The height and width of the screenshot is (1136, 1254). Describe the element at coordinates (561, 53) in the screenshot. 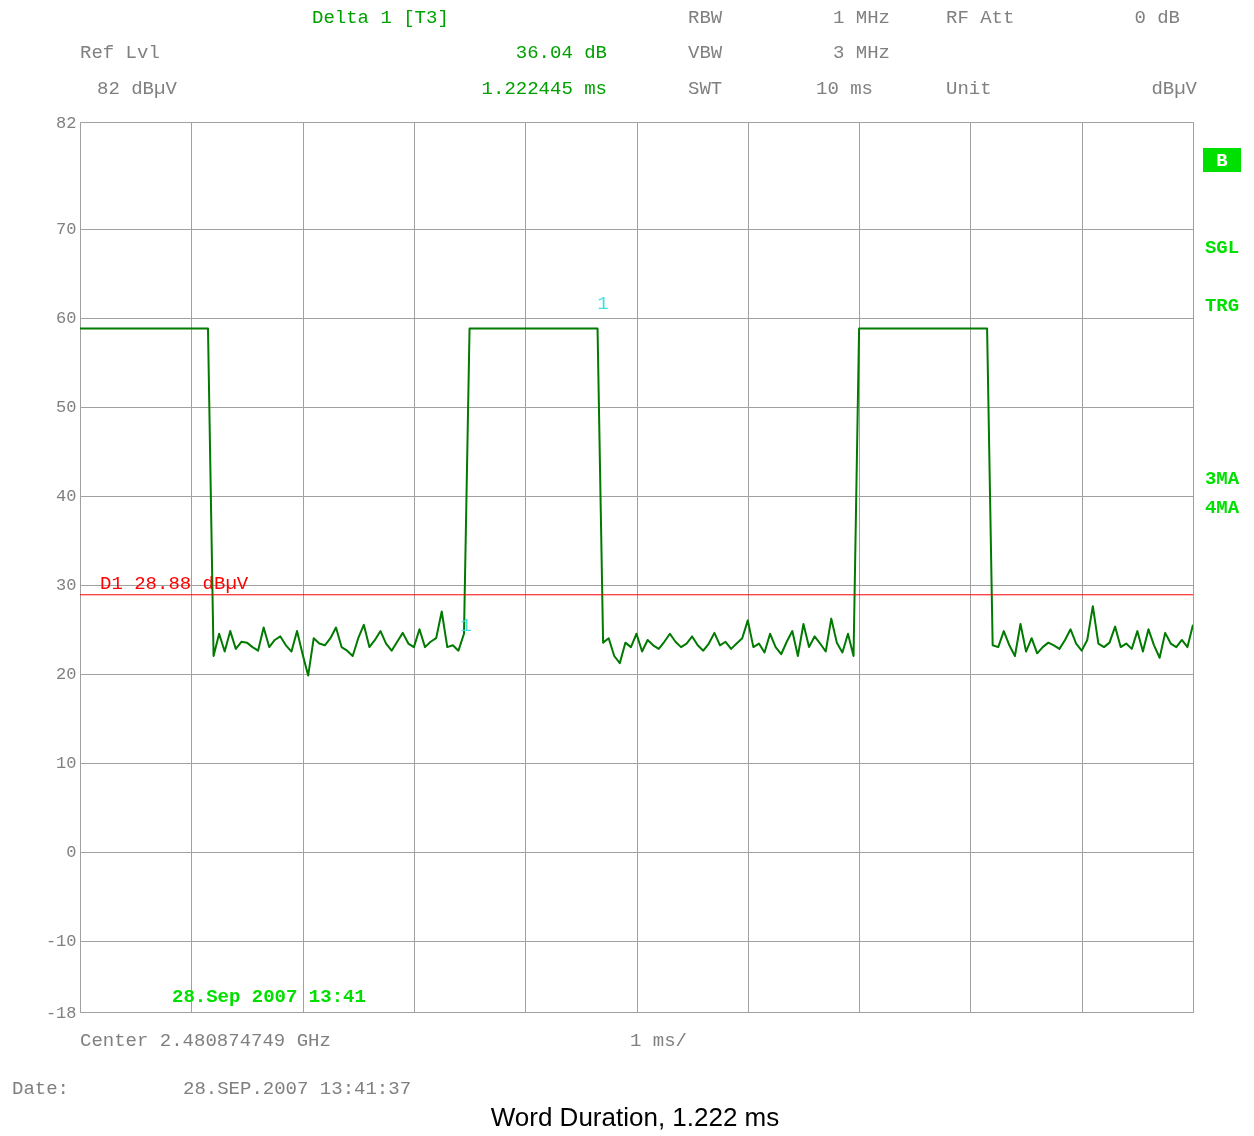

I see `text: 36.04 dB` at that location.